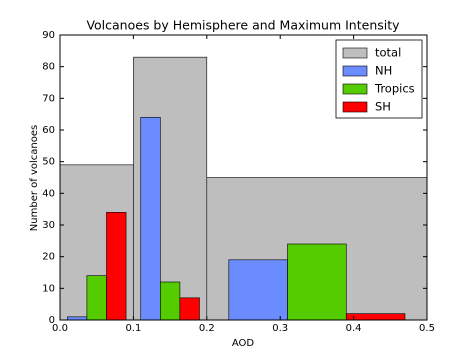 This screenshot has width=474, height=355. Describe the element at coordinates (48, 288) in the screenshot. I see `y-tick-label: 10` at that location.